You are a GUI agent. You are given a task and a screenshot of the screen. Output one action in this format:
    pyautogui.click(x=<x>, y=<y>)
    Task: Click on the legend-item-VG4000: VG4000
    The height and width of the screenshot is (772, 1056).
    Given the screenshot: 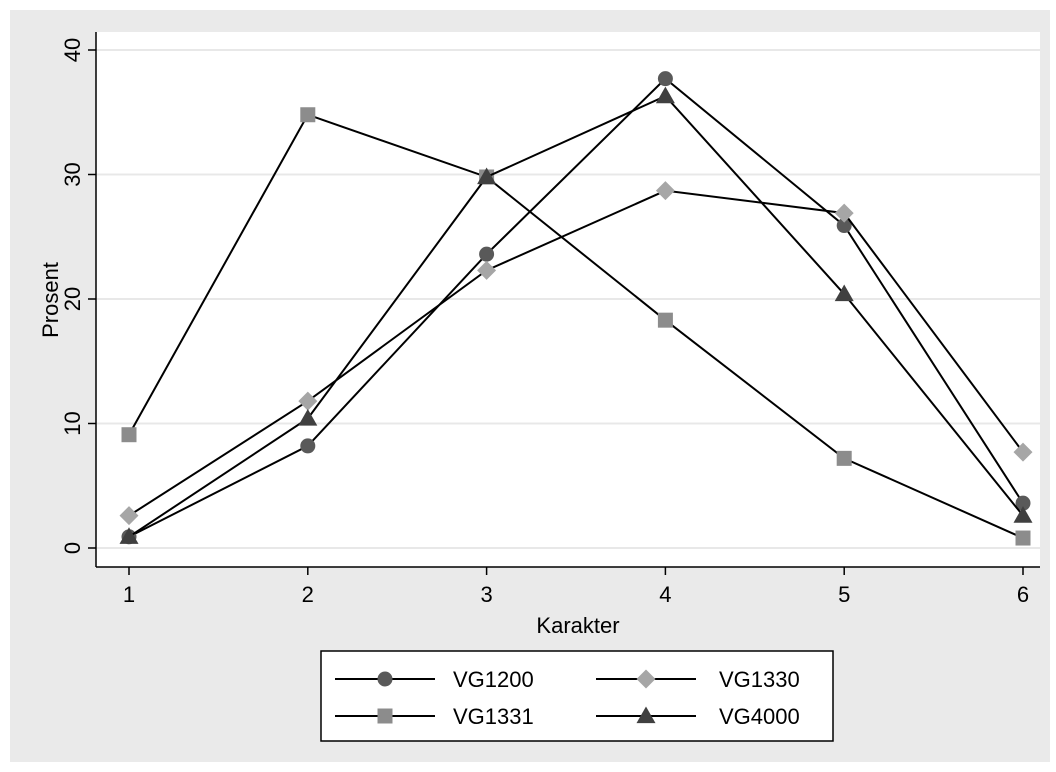 What is the action you would take?
    pyautogui.click(x=698, y=716)
    